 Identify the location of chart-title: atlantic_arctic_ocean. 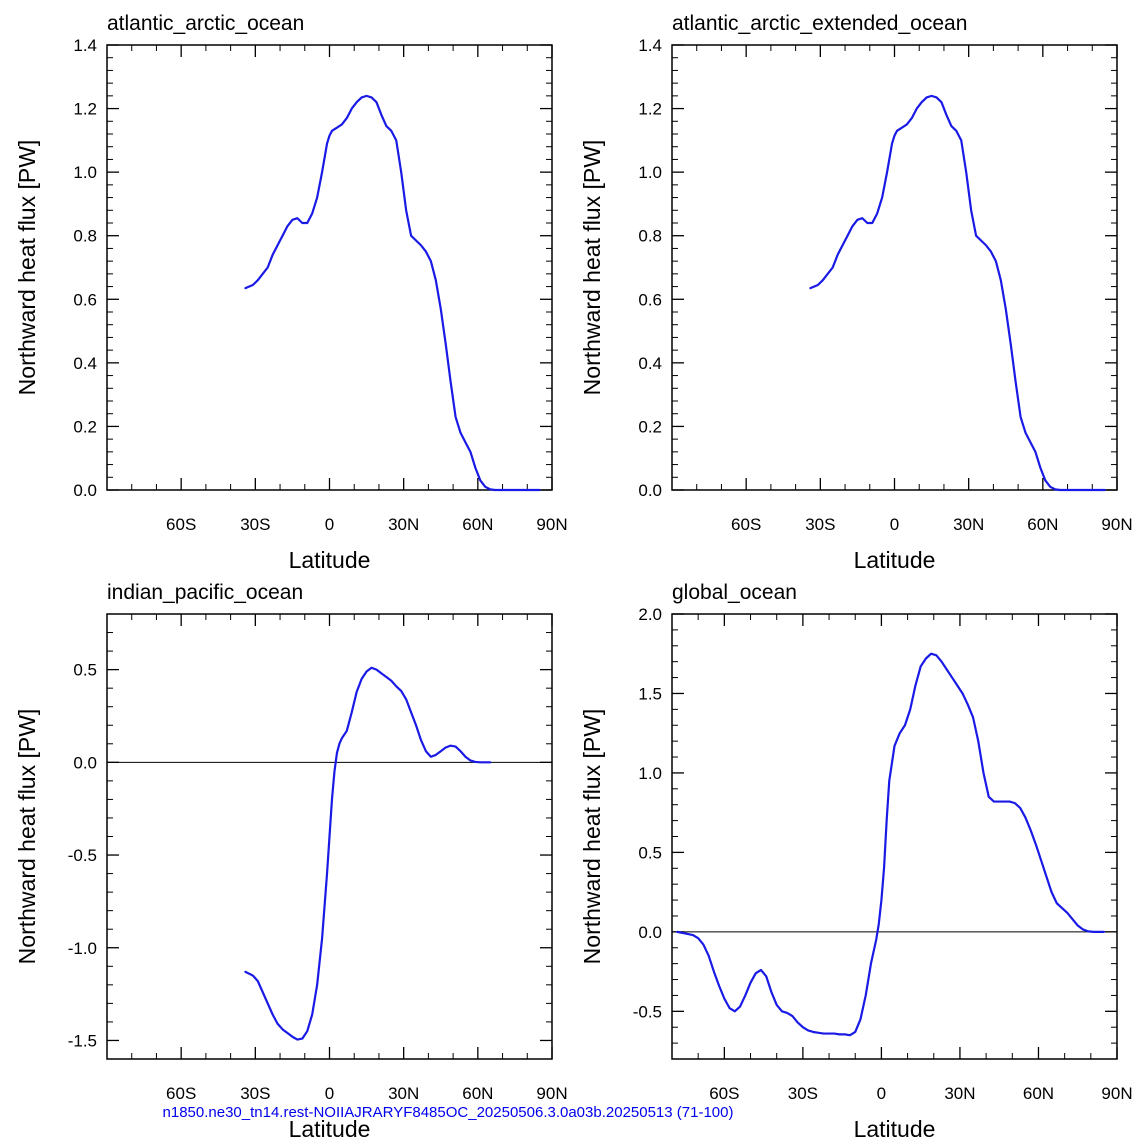
(205, 23).